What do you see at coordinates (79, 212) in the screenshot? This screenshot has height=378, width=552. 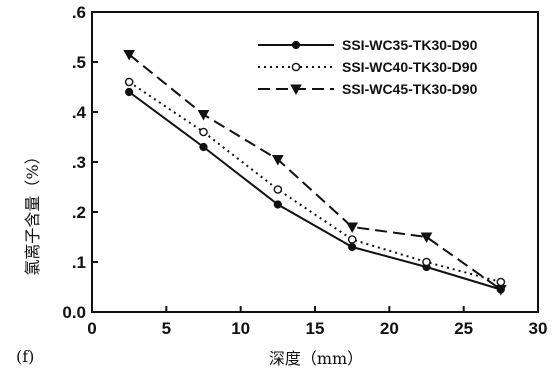 I see `y-tick-label: .2` at bounding box center [79, 212].